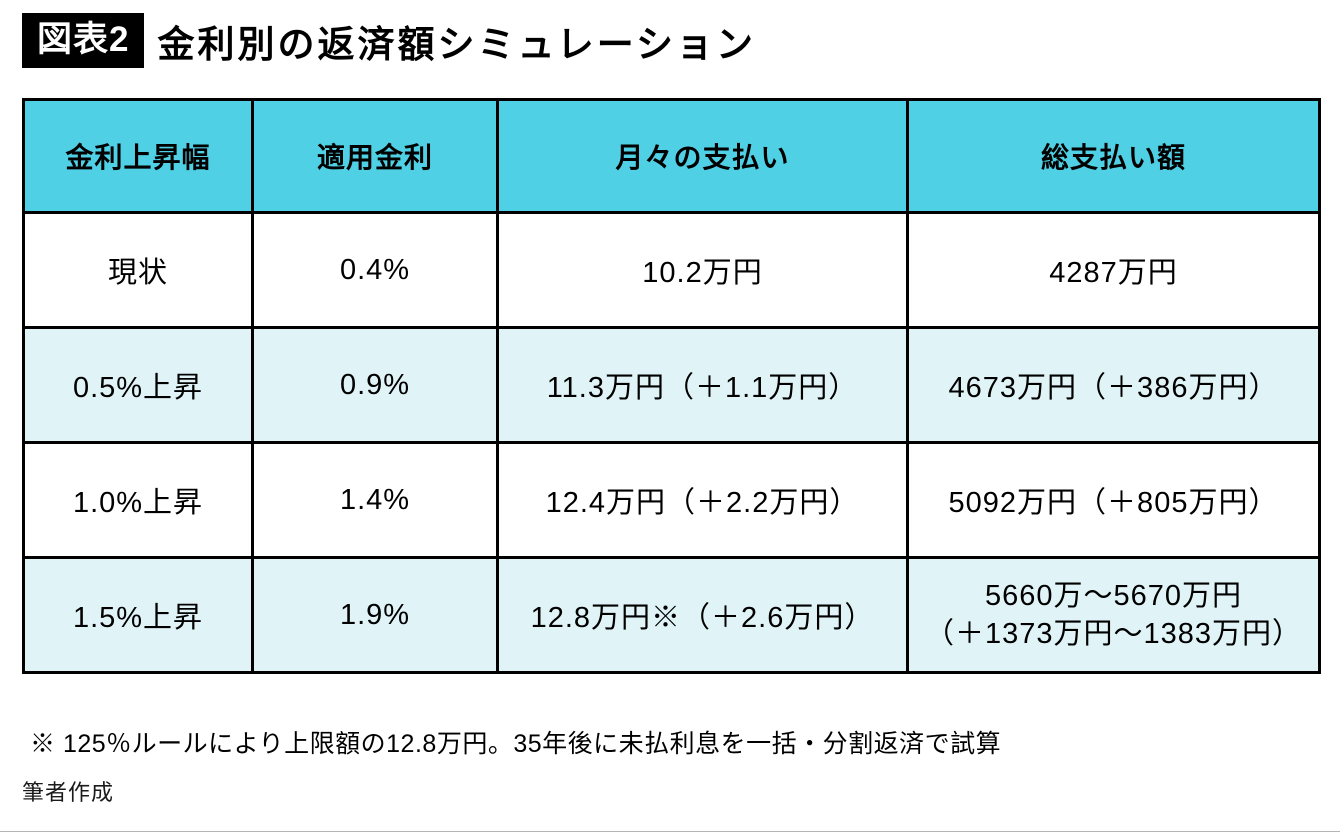 The image size is (1340, 833). Describe the element at coordinates (138, 500) in the screenshot. I see `table-cell: 1.0%上昇` at that location.